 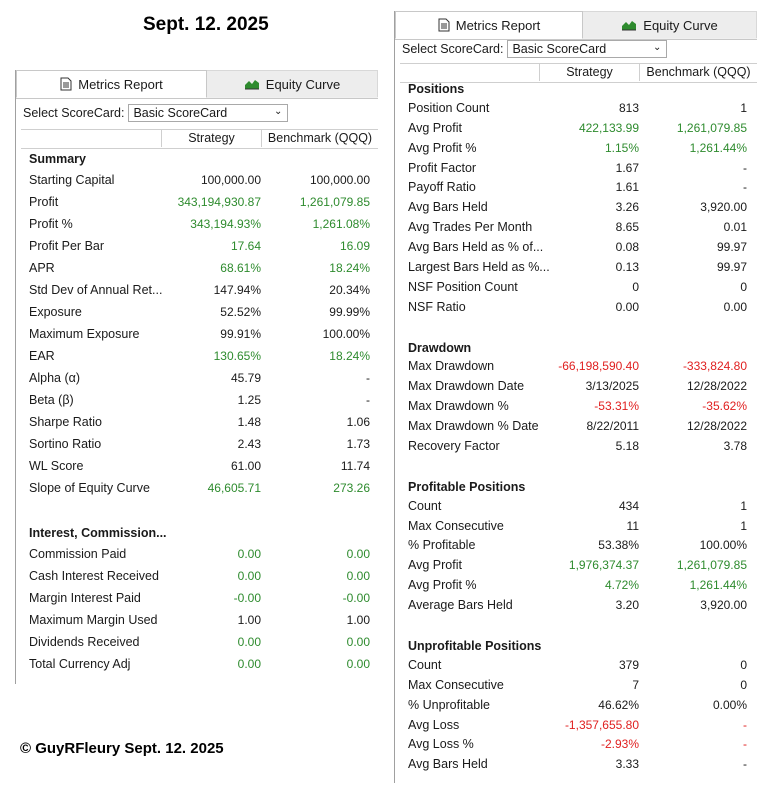 I want to click on benchmark-value: 1, so click(x=743, y=525).